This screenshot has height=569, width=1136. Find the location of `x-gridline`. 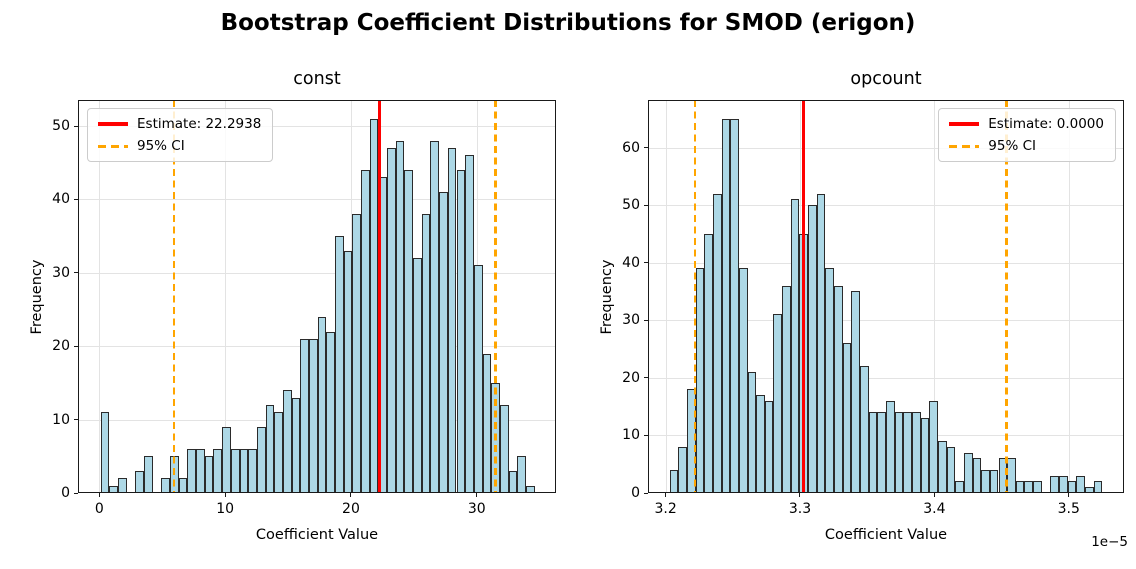

x-gridline is located at coordinates (935, 296).